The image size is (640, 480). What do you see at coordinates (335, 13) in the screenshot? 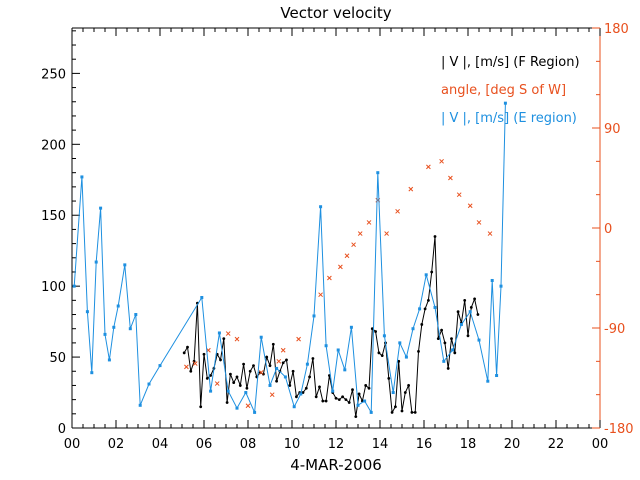
I see `chart-title: Vector velocity` at bounding box center [335, 13].